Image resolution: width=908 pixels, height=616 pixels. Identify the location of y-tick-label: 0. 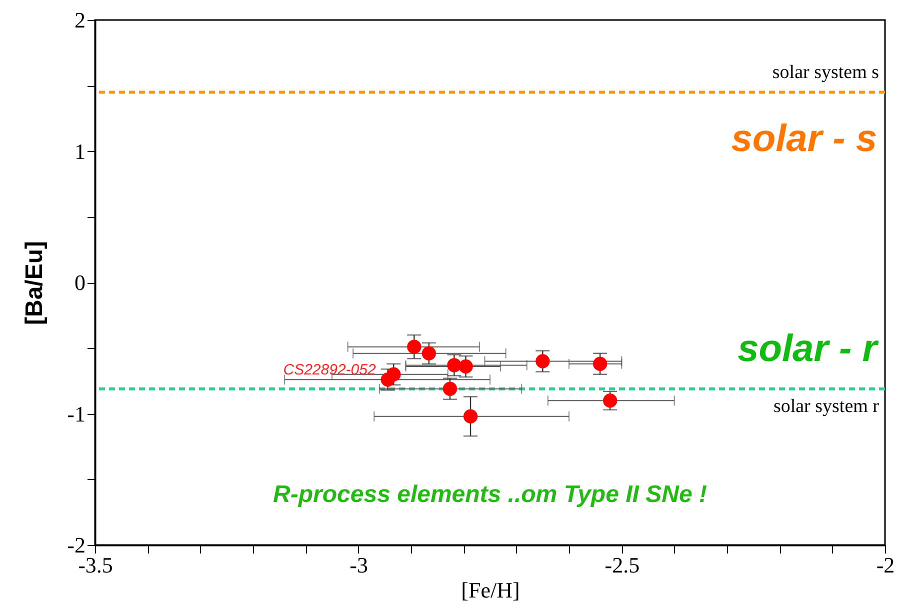
(80, 282).